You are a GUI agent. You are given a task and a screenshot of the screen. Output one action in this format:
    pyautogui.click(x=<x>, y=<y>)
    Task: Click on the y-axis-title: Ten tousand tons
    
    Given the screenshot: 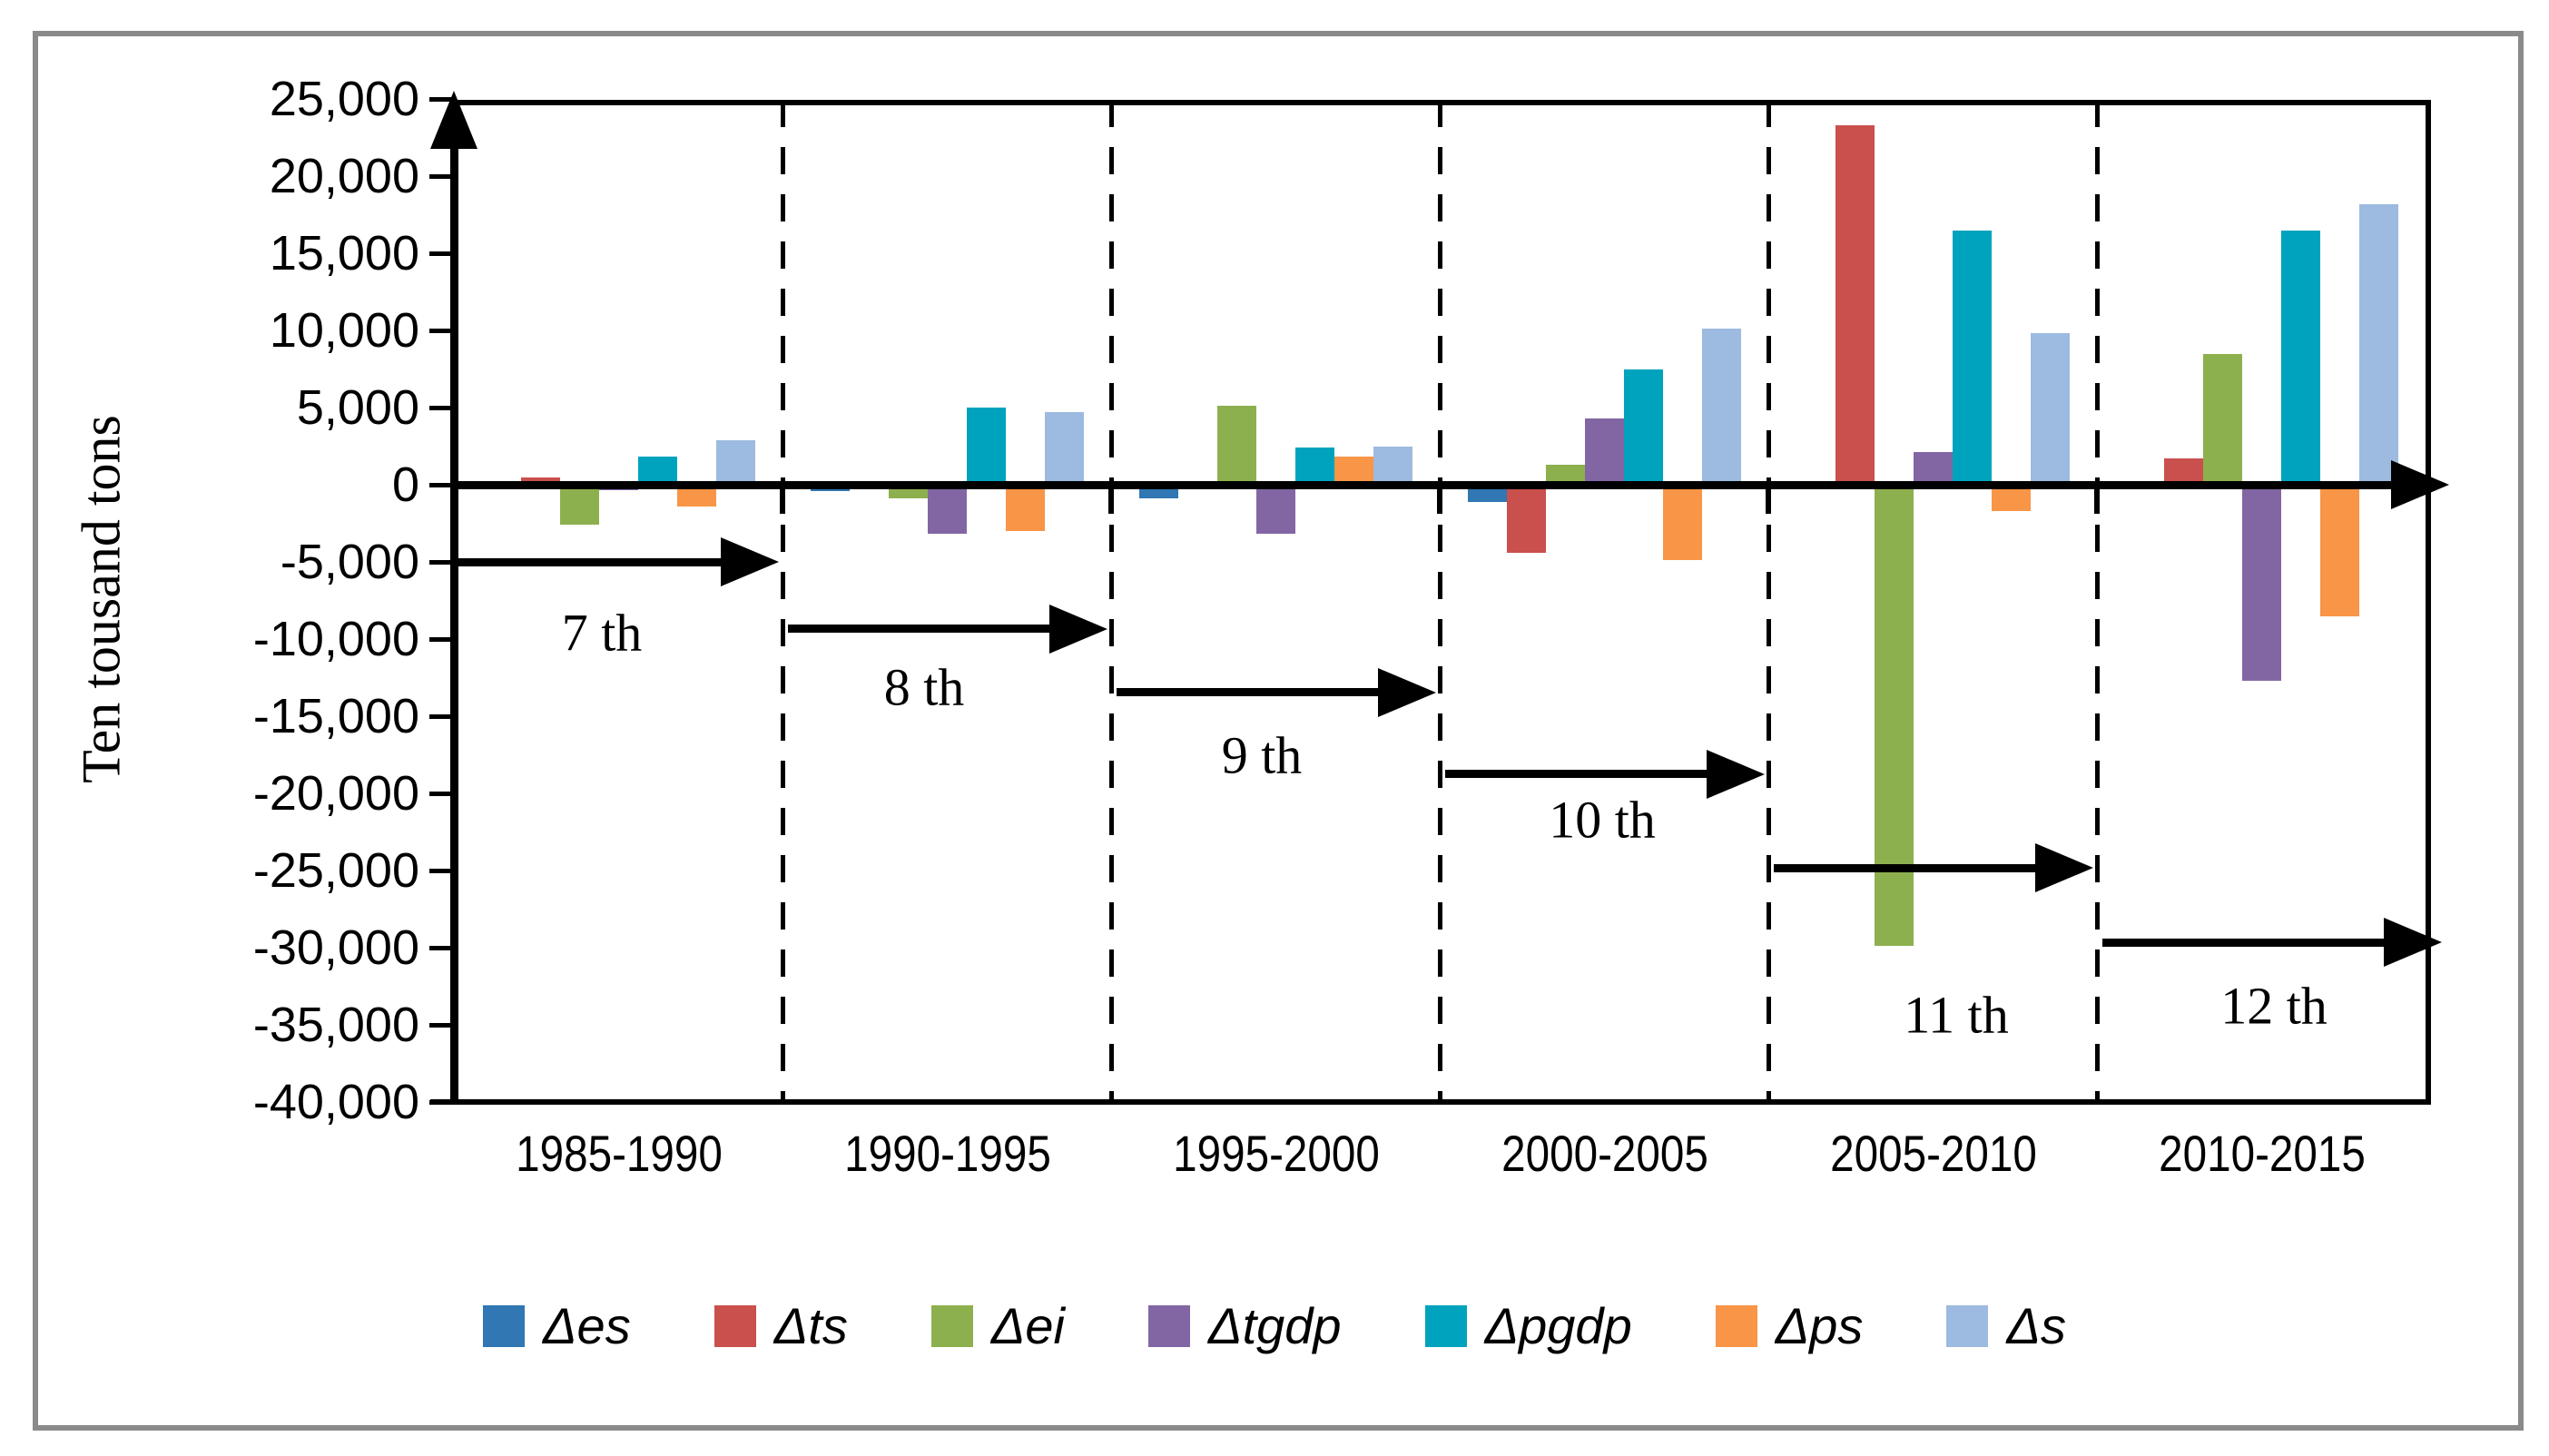 What is the action you would take?
    pyautogui.click(x=101, y=599)
    